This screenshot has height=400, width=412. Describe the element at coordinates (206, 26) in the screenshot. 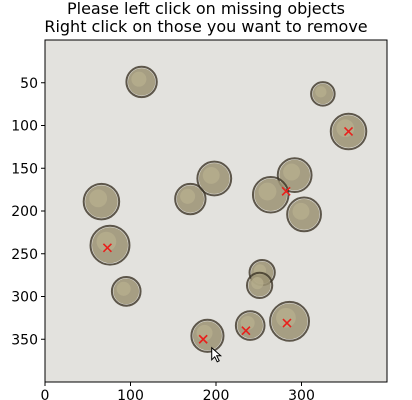

I see `title-line-right-click: Right click on those you want to remove` at that location.